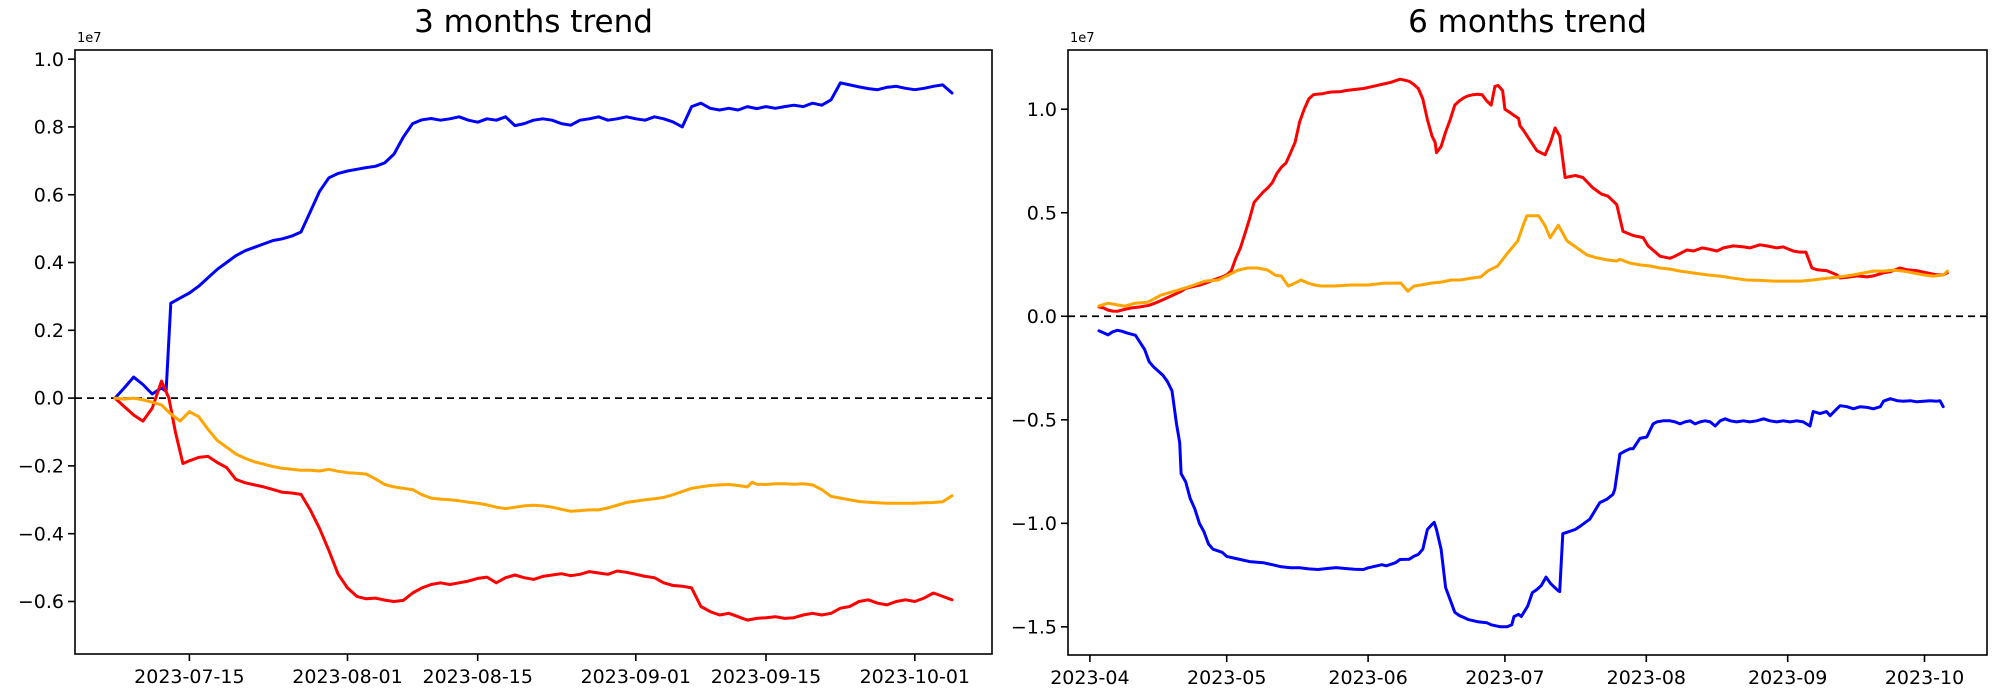 This screenshot has height=700, width=2000. Describe the element at coordinates (533, 22) in the screenshot. I see `chart-title-3-months: 3 months trend` at that location.